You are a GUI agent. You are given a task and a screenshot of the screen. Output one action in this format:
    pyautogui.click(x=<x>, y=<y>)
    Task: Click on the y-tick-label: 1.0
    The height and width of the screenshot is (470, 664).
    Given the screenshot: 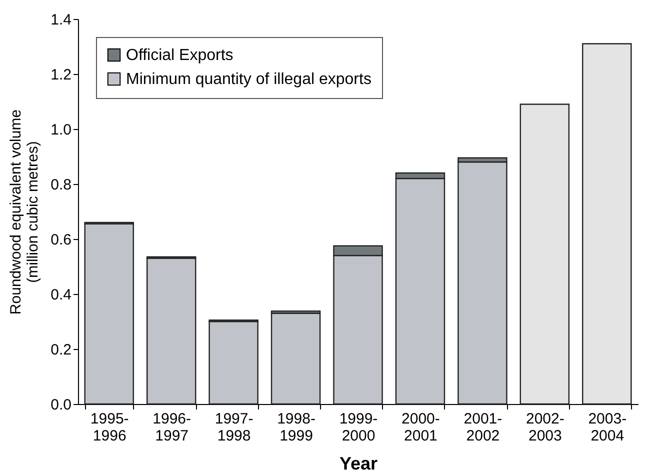 What is the action you would take?
    pyautogui.click(x=61, y=130)
    